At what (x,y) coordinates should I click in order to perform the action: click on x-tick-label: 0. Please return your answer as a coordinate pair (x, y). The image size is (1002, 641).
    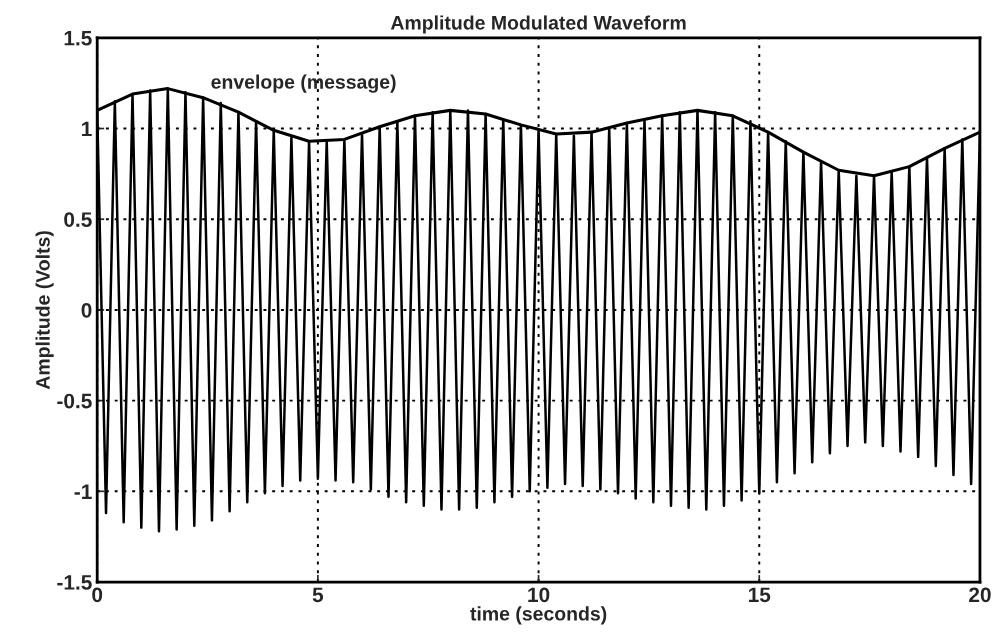
    Looking at the image, I should click on (97, 595).